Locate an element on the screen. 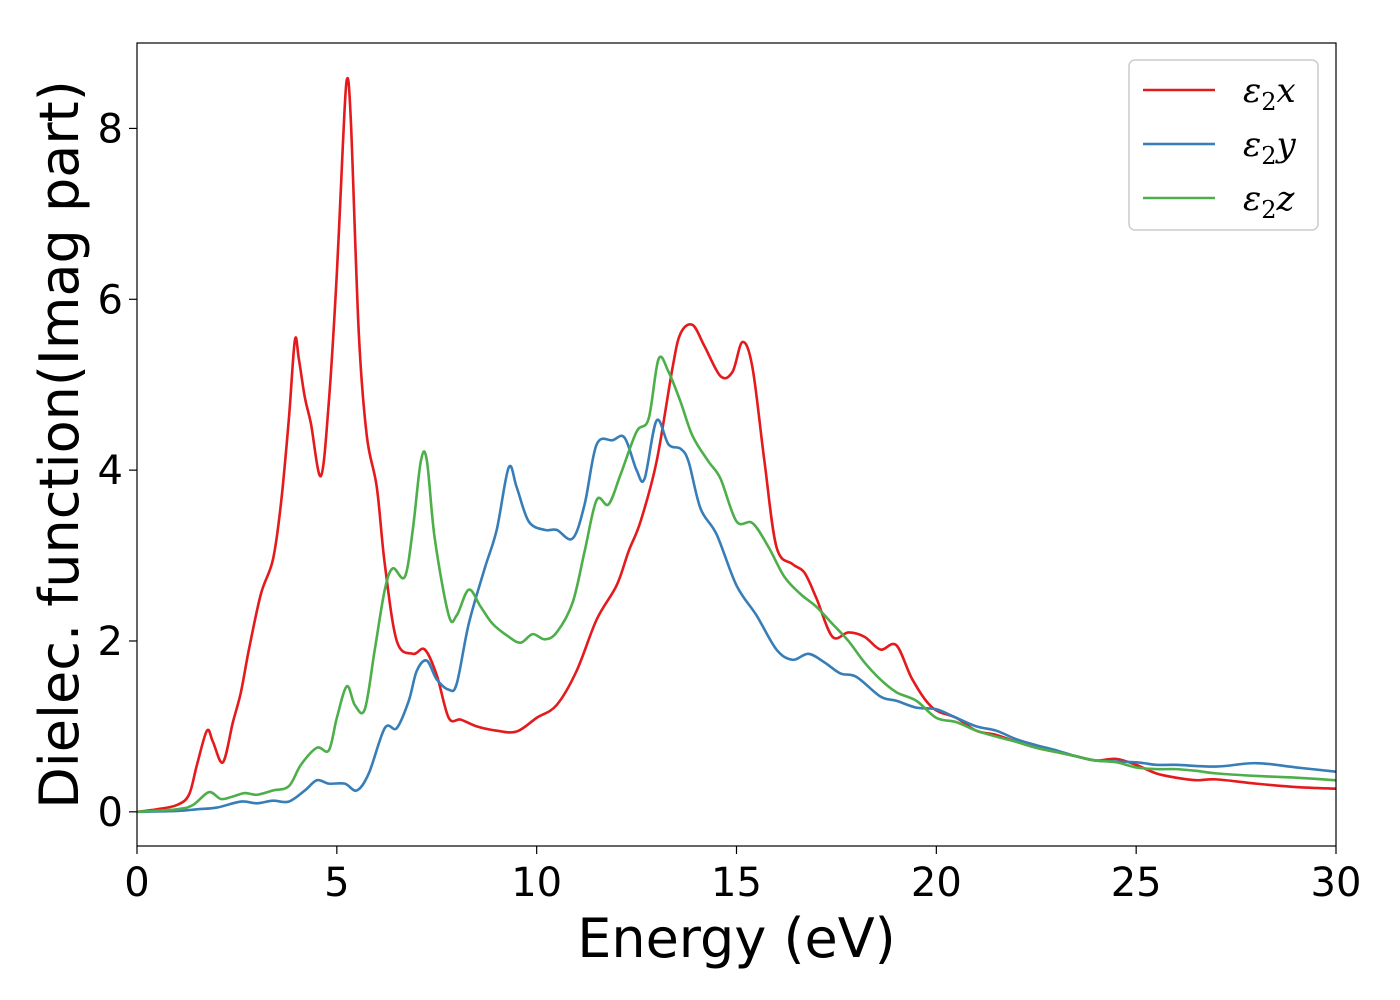 This screenshot has height=1000, width=1400. x-tick-label: 25 is located at coordinates (1136, 883).